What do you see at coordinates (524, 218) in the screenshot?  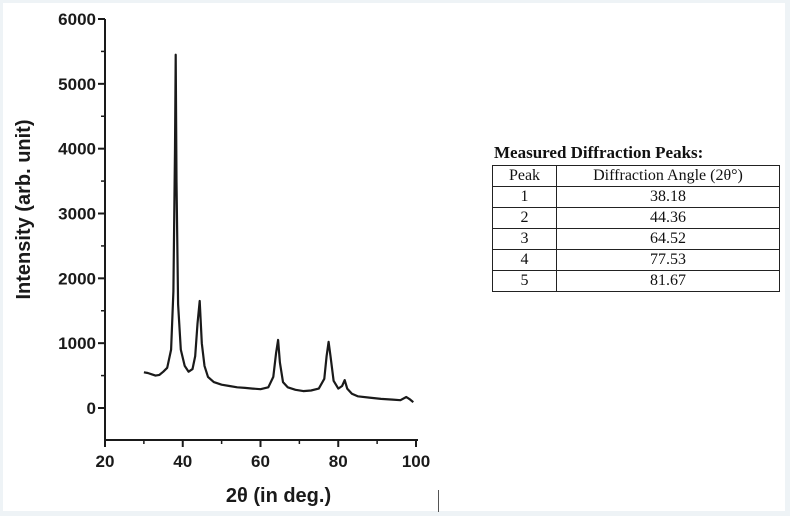 I see `peak-number: 2` at bounding box center [524, 218].